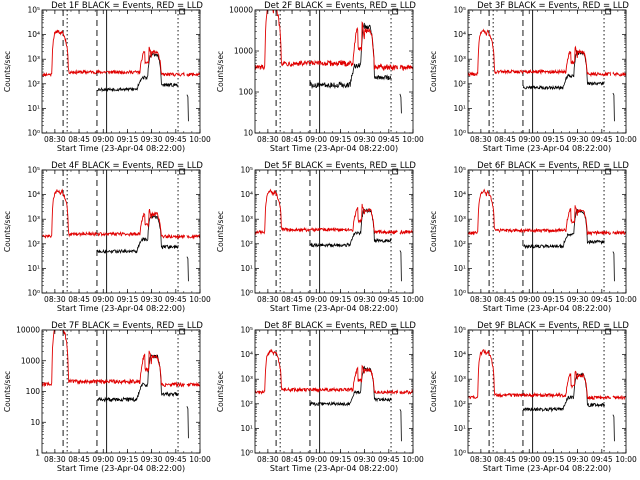 The image size is (640, 480). Describe the element at coordinates (340, 166) in the screenshot. I see `chart-title: Det 5F BLACK = Events, RED = LLD` at that location.